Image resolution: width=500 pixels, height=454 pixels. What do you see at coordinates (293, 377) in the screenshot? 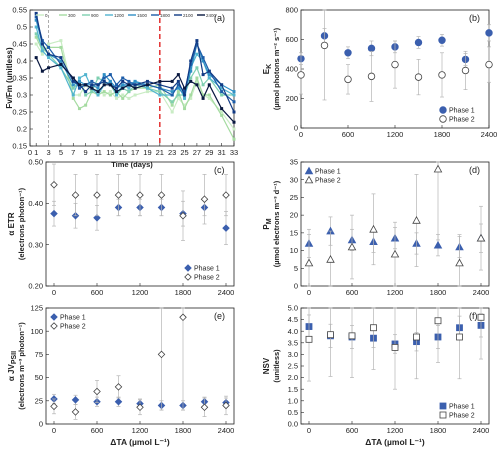
I see `y-tick-label: 2.0` at bounding box center [293, 377].